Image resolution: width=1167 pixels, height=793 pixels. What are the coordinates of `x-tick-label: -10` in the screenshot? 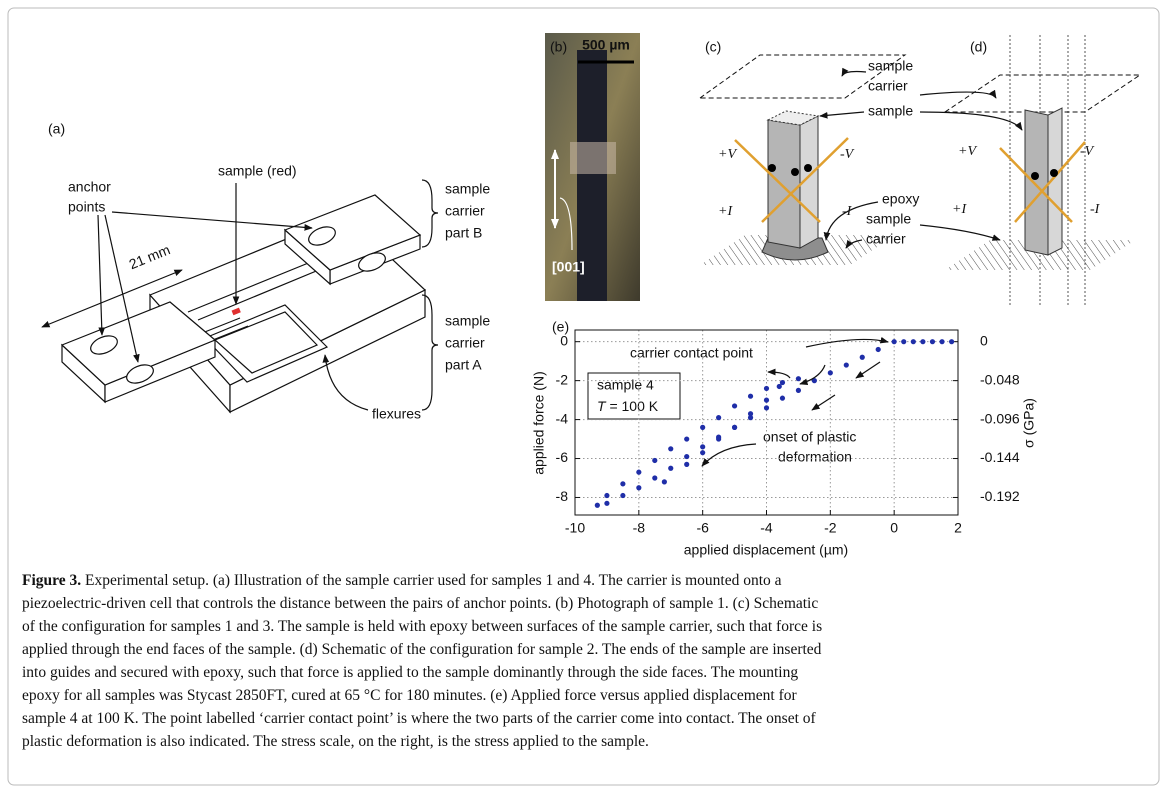 It's located at (575, 528).